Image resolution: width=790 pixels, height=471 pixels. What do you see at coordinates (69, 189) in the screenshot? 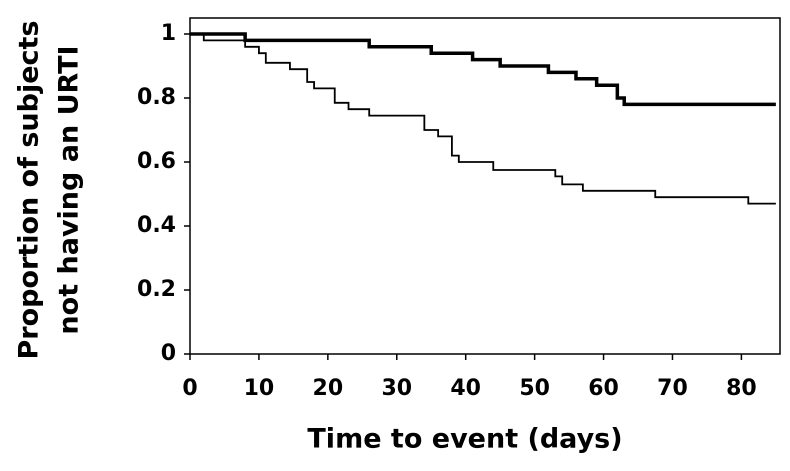
I see `y-axis-title: not having an URTI` at bounding box center [69, 189].